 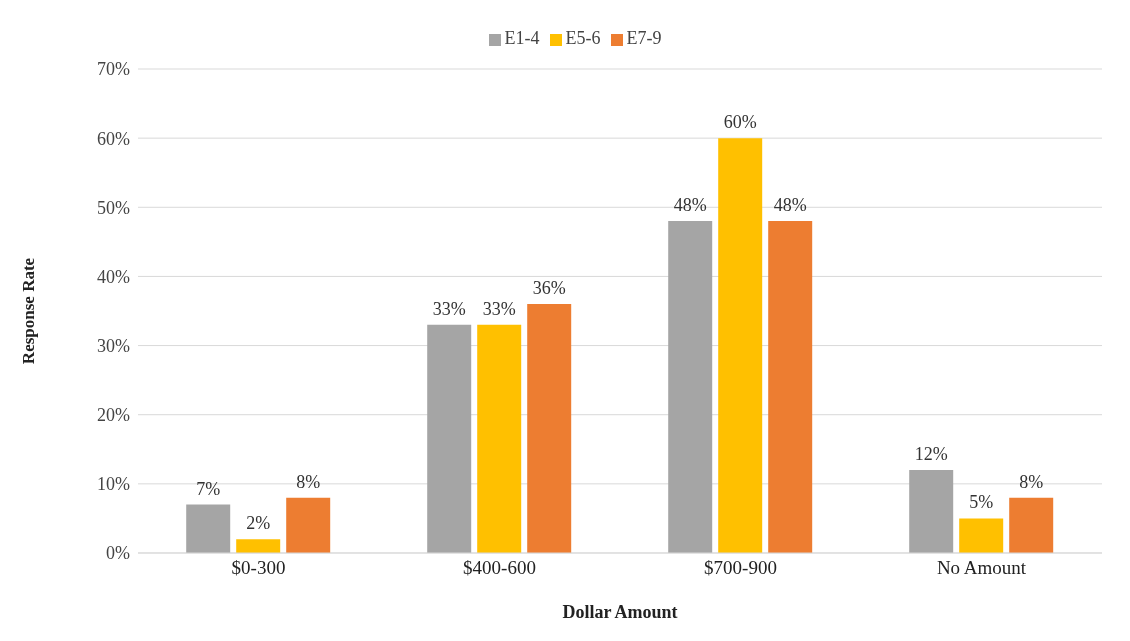 What do you see at coordinates (258, 523) in the screenshot?
I see `data-label: 2%` at bounding box center [258, 523].